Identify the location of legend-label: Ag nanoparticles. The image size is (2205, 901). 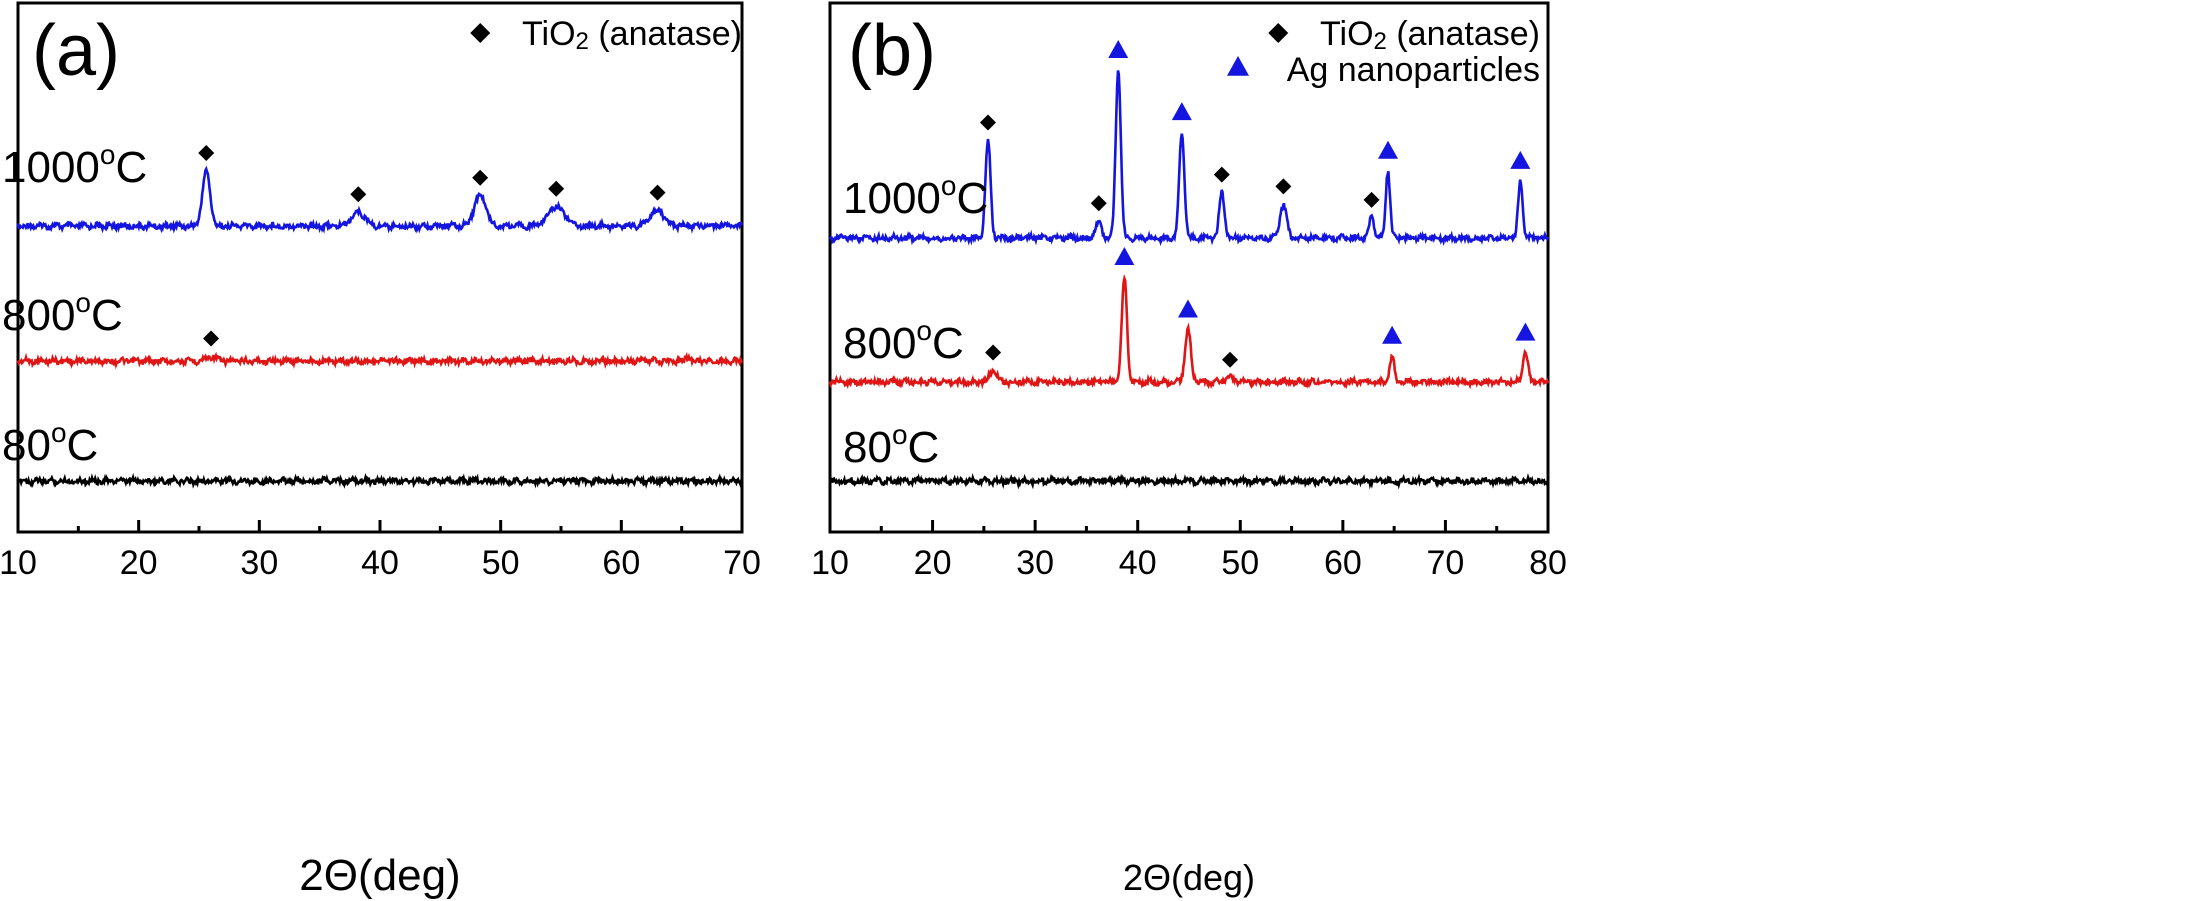
(1413, 70).